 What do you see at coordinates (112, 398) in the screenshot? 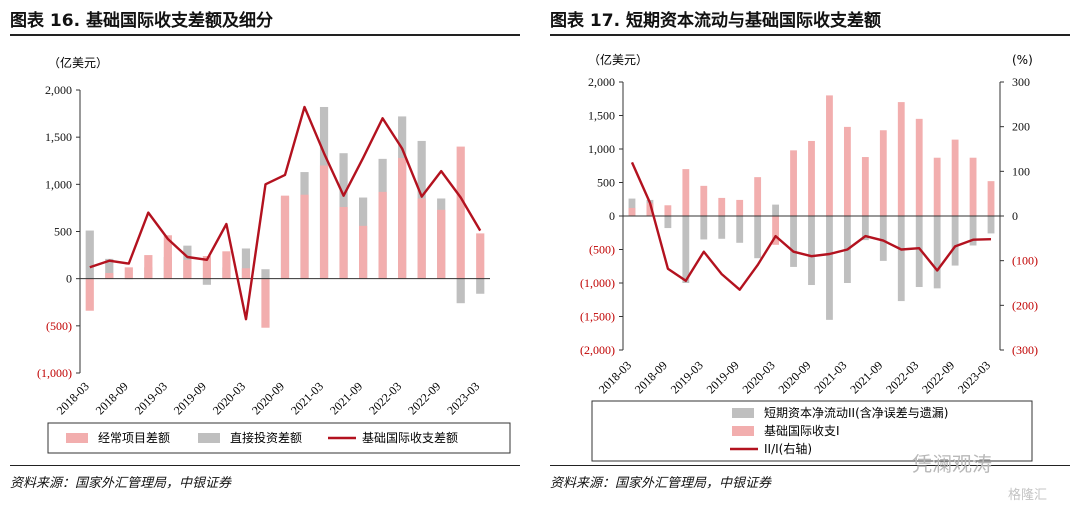
I see `left-x-tick-label: 2018-09` at bounding box center [112, 398].